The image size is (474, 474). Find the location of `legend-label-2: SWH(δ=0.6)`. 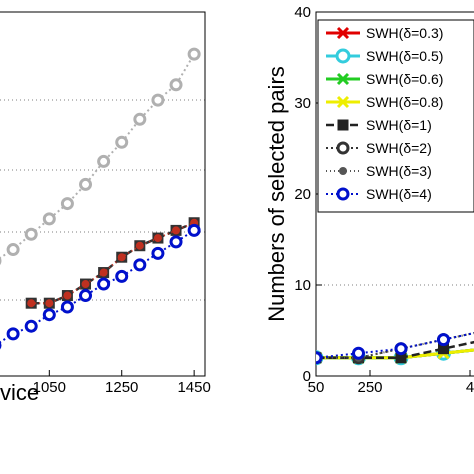

legend-label-2: SWH(δ=0.6) is located at coordinates (404, 79).